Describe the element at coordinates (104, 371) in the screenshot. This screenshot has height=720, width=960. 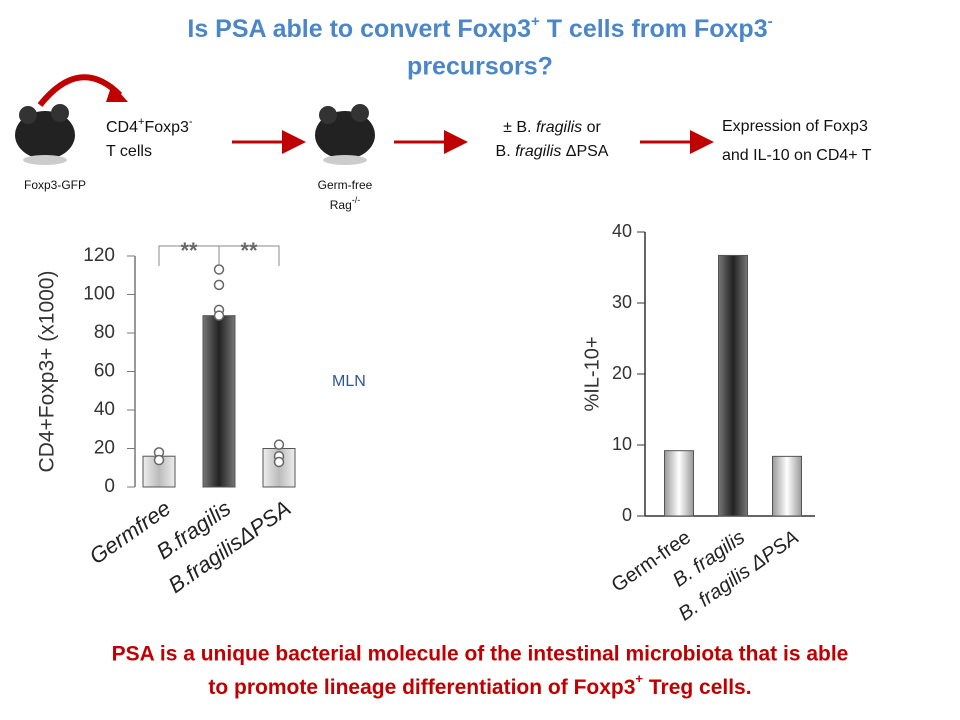
I see `y-tick-label: 60` at that location.